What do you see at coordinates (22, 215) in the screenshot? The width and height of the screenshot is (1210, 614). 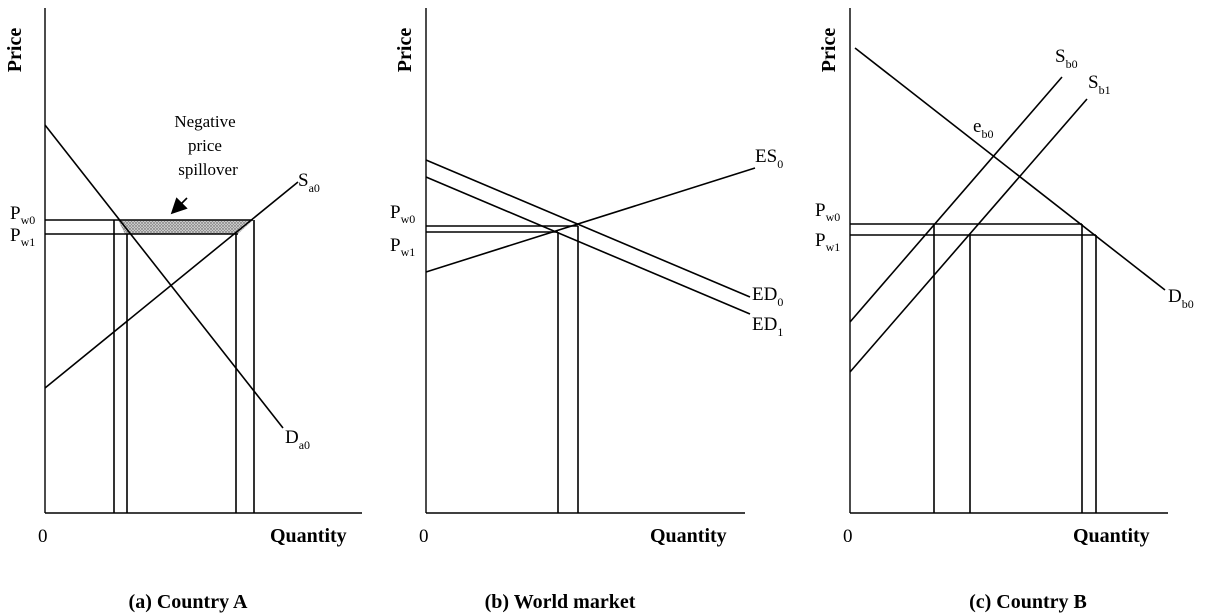 I see `panel-a-pw0-label: Pw0` at bounding box center [22, 215].